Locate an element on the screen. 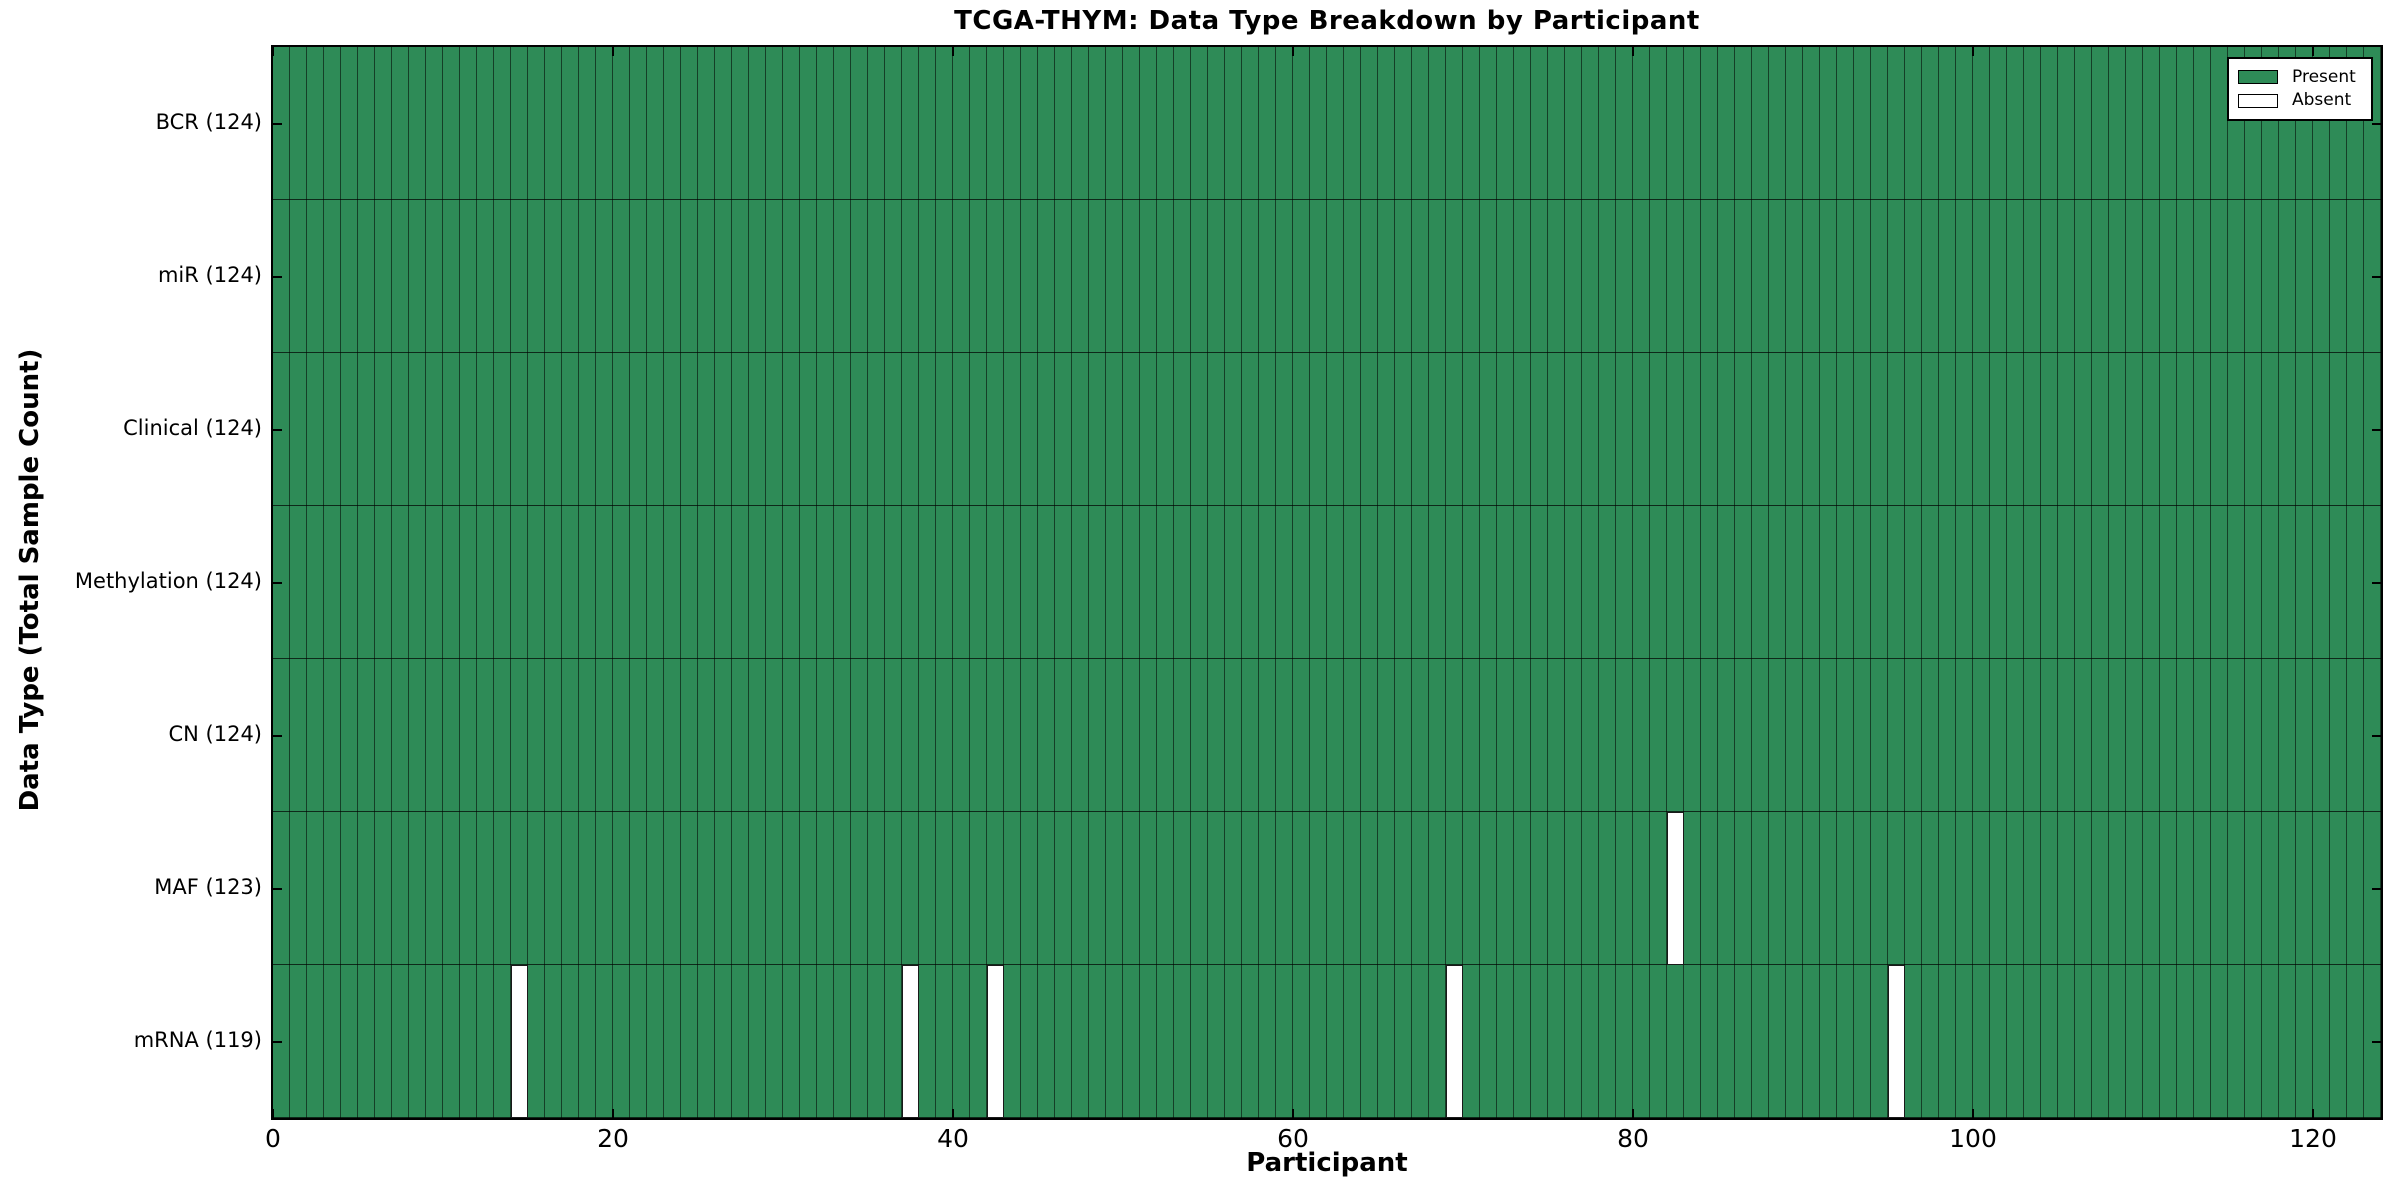  row-label: Clinical (124) is located at coordinates (192, 427).